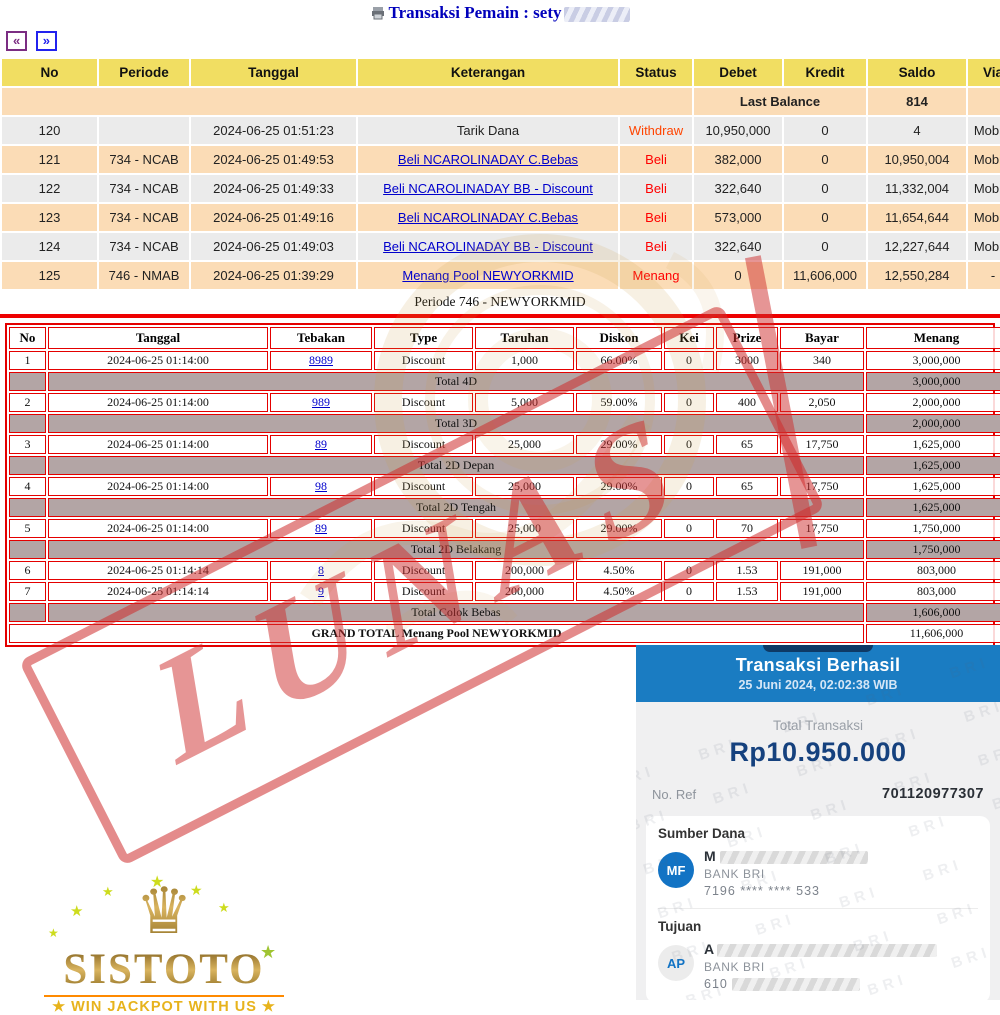  What do you see at coordinates (656, 72) in the screenshot?
I see `col-status: Status` at bounding box center [656, 72].